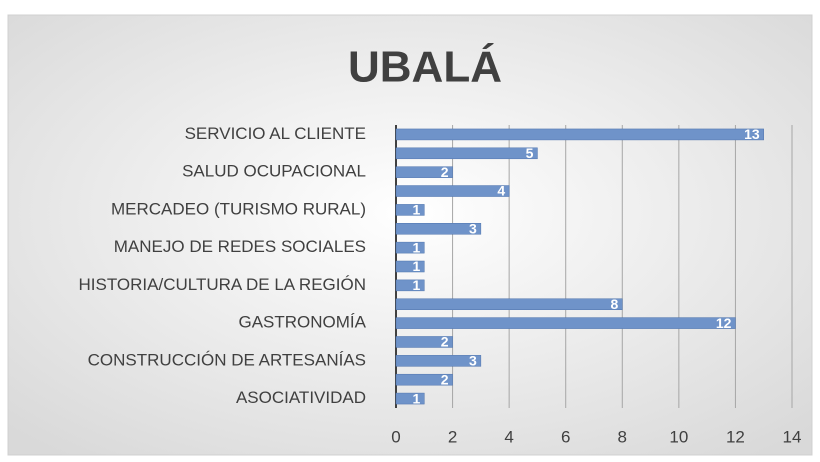 Image resolution: width=820 pixels, height=462 pixels. Describe the element at coordinates (735, 436) in the screenshot. I see `x-tick-label: 12` at that location.